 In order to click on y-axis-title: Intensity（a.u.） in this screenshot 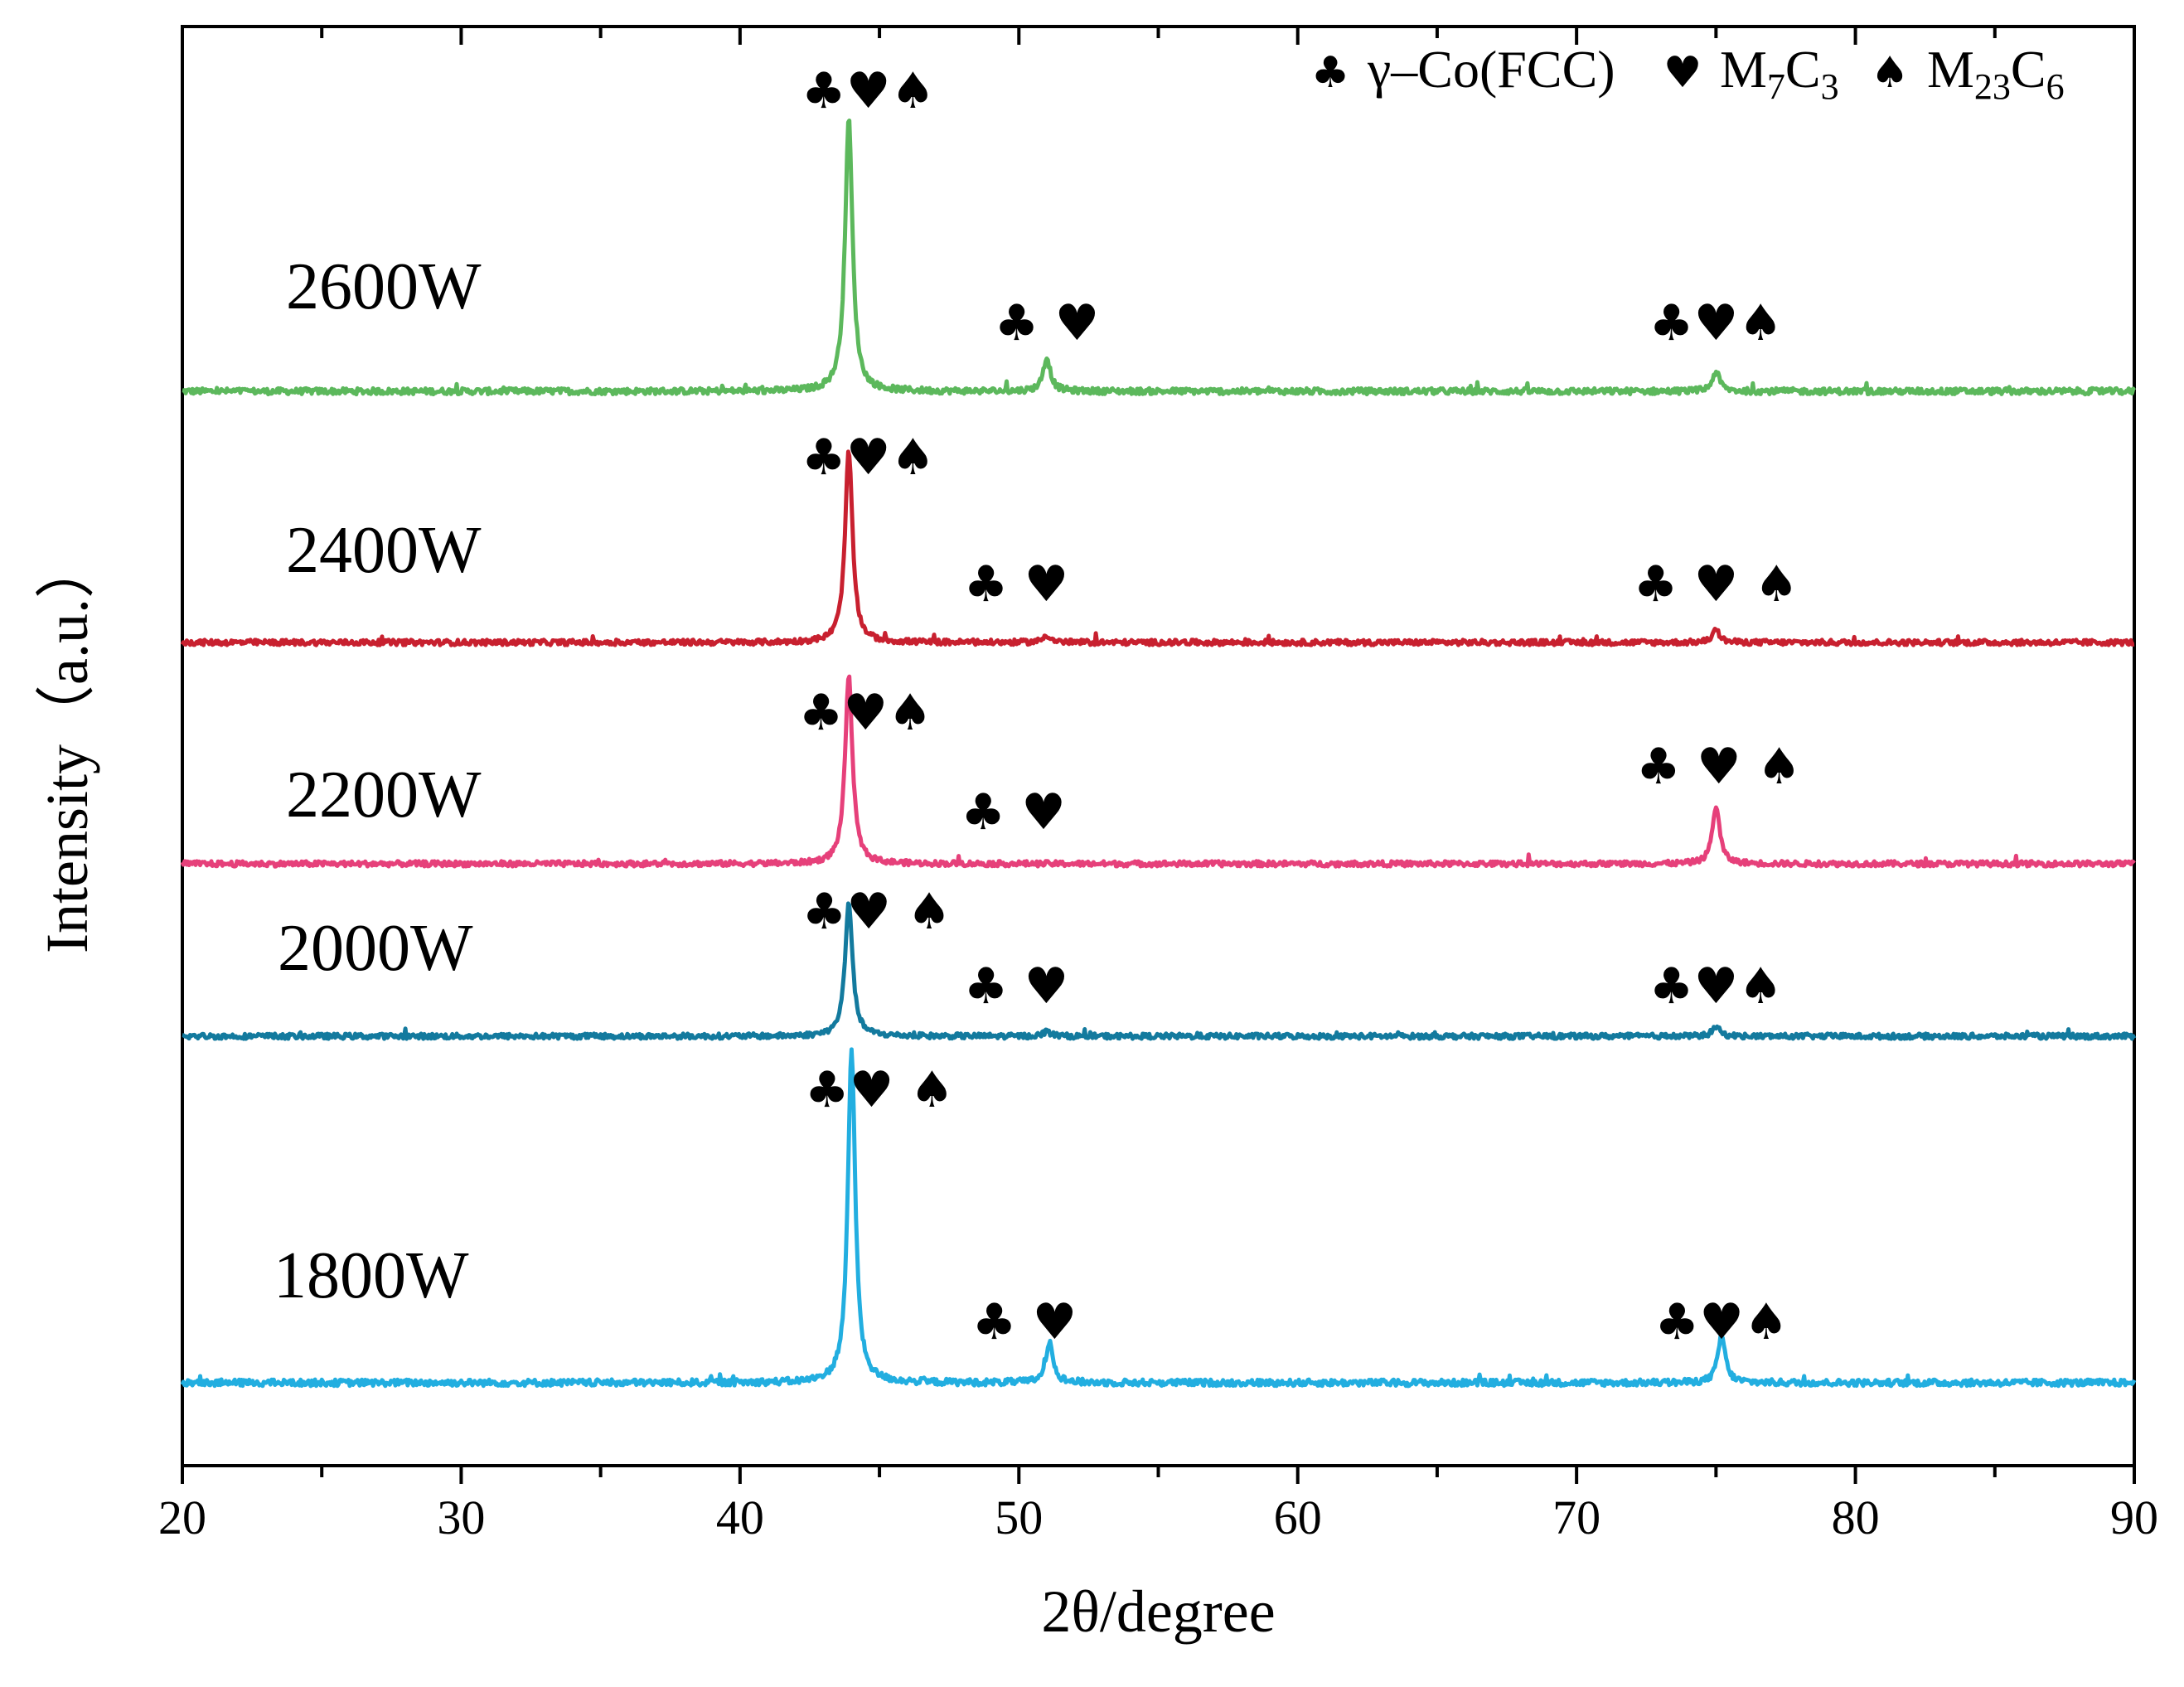, I will do `click(67, 746)`.